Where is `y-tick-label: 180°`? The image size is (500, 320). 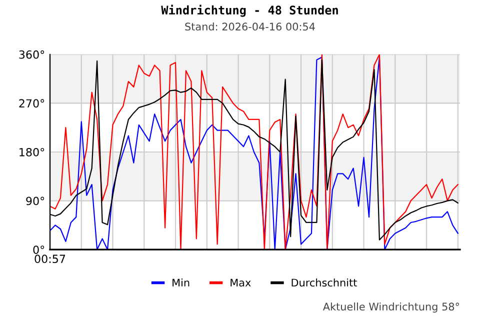
y-tick-label: 180° is located at coordinates (32, 152).